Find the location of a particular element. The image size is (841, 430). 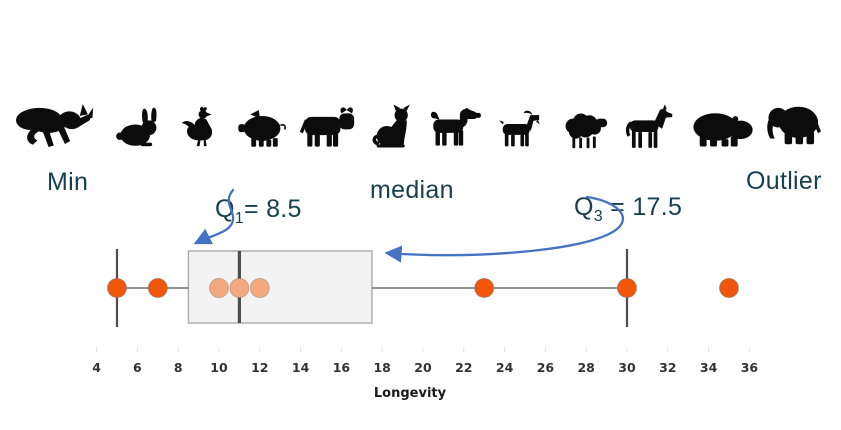

q1-label-sub: 1 is located at coordinates (239, 218).